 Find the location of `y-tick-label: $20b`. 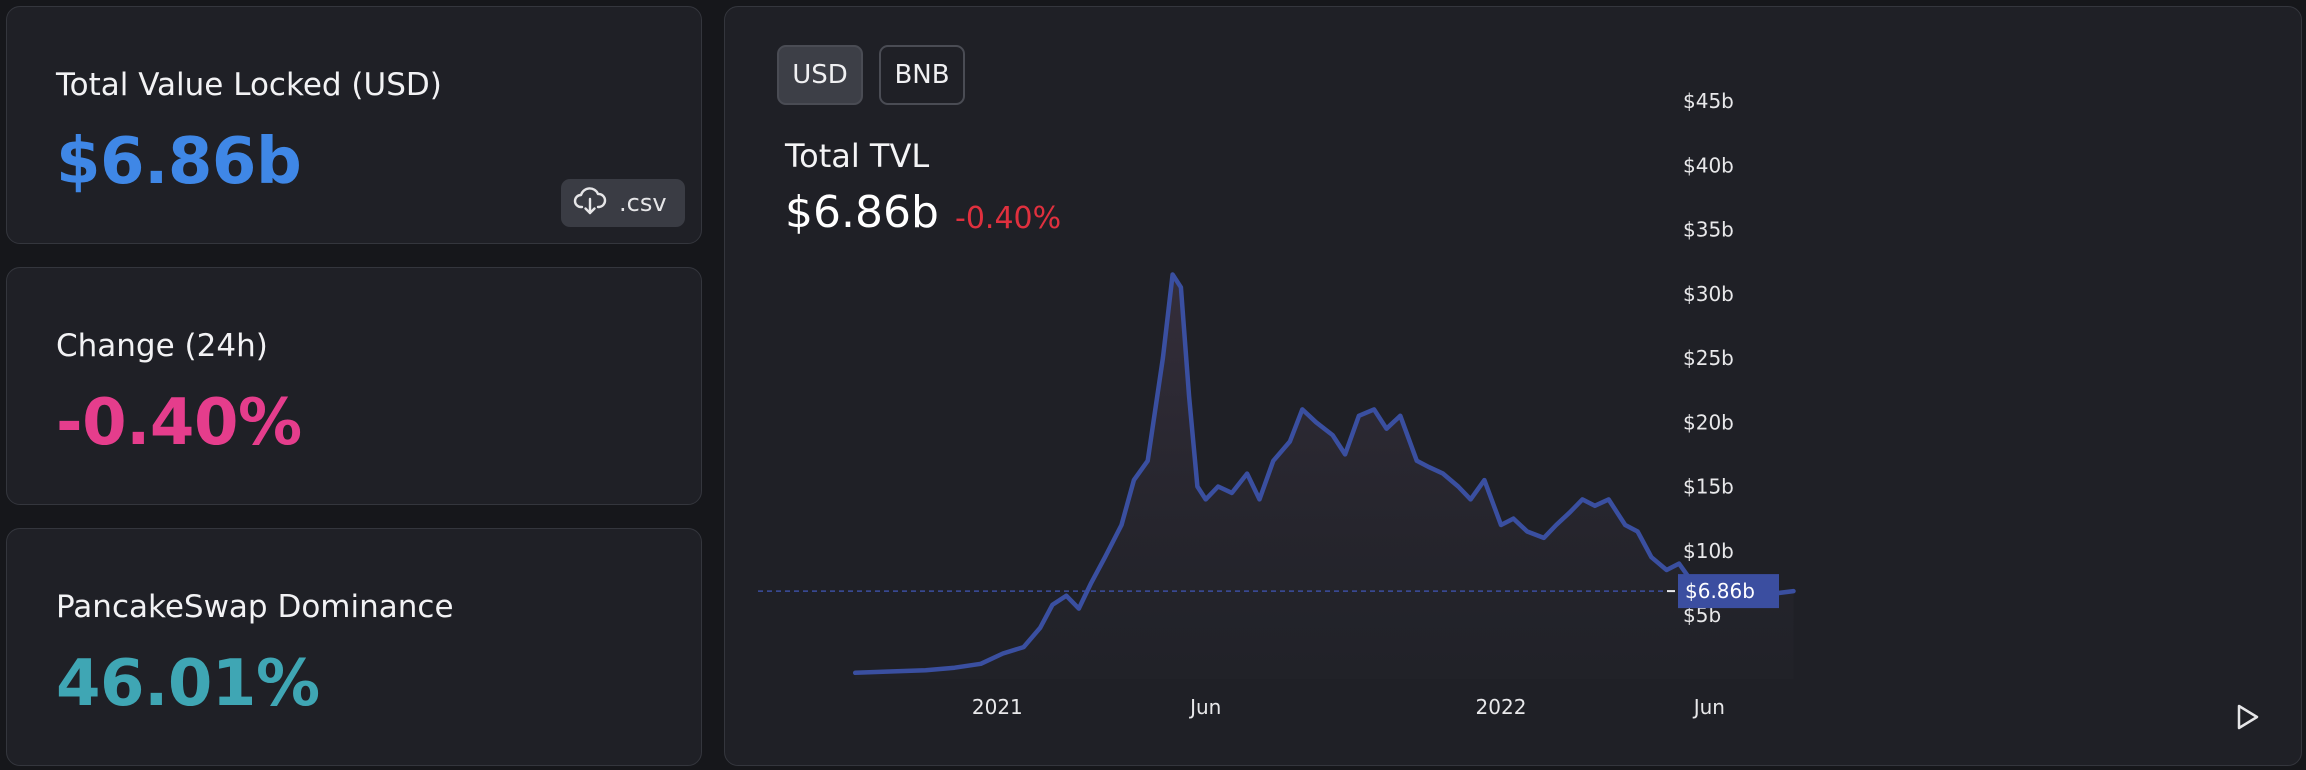

y-tick-label: $20b is located at coordinates (1708, 422).